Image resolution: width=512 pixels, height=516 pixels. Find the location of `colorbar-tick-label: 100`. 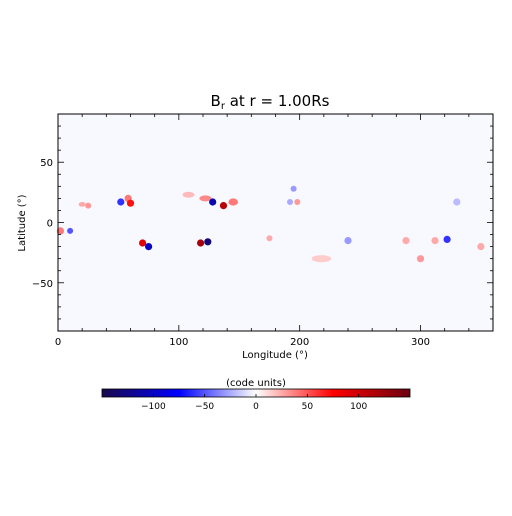

colorbar-tick-label: 100 is located at coordinates (358, 407).